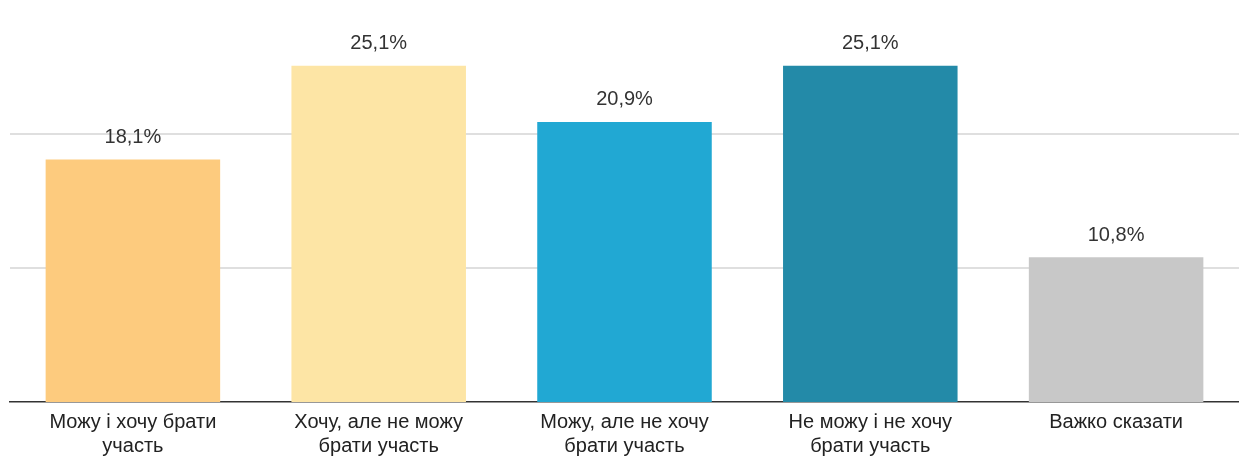 This screenshot has height=466, width=1239. Describe the element at coordinates (1116, 420) in the screenshot. I see `x-tick-label: Важко сказати` at that location.